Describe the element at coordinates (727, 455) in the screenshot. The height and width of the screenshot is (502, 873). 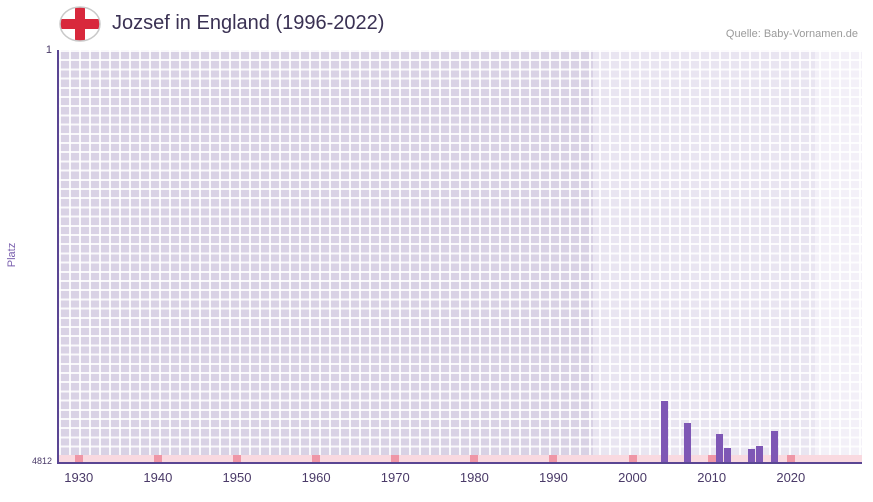
I see `rank-bar-2012` at that location.